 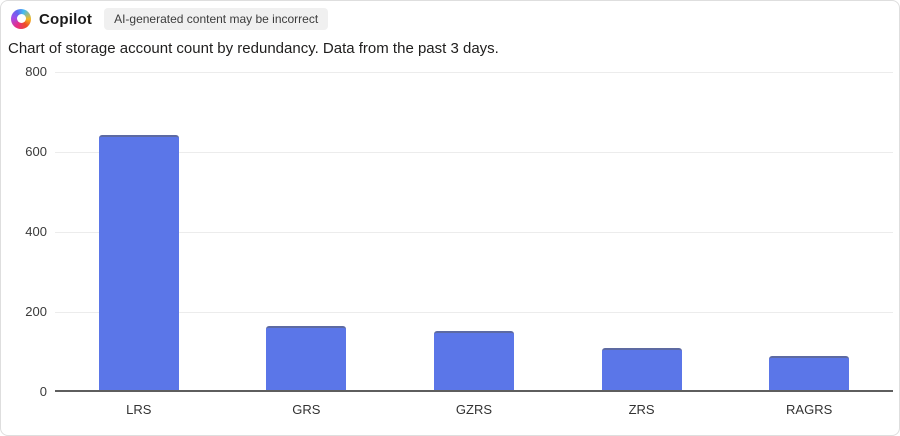 What do you see at coordinates (641, 409) in the screenshot?
I see `x-axis-label-zrs: ZRS` at bounding box center [641, 409].